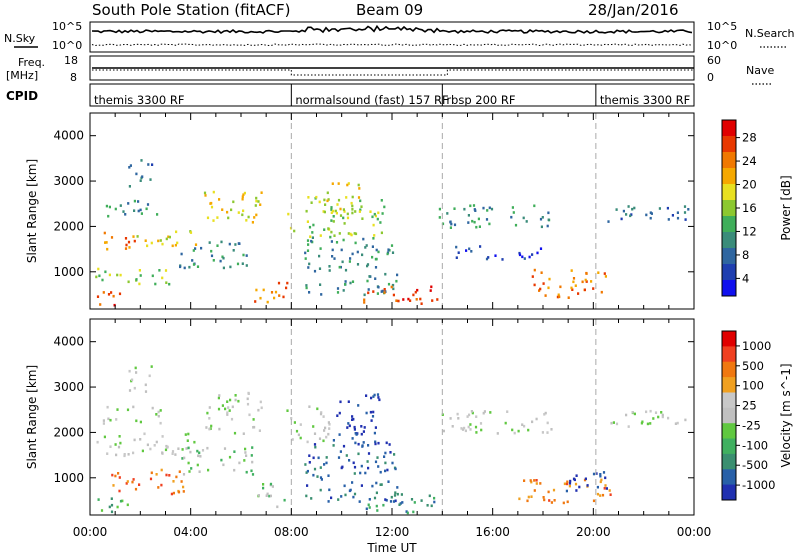 The width and height of the screenshot is (800, 554). I want to click on colorbar-swatch, so click(729, 477).